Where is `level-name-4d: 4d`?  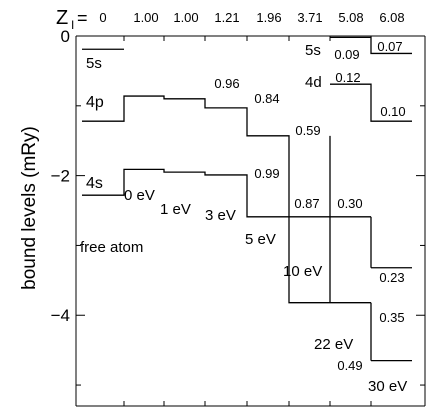
level-name-4d: 4d is located at coordinates (313, 82).